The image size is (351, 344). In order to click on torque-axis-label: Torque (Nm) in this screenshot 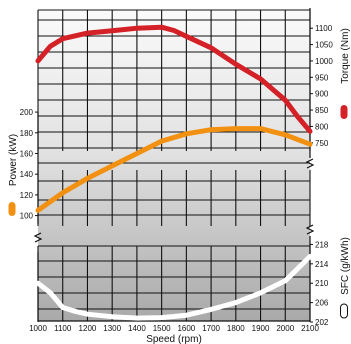, I will do `click(345, 56)`.